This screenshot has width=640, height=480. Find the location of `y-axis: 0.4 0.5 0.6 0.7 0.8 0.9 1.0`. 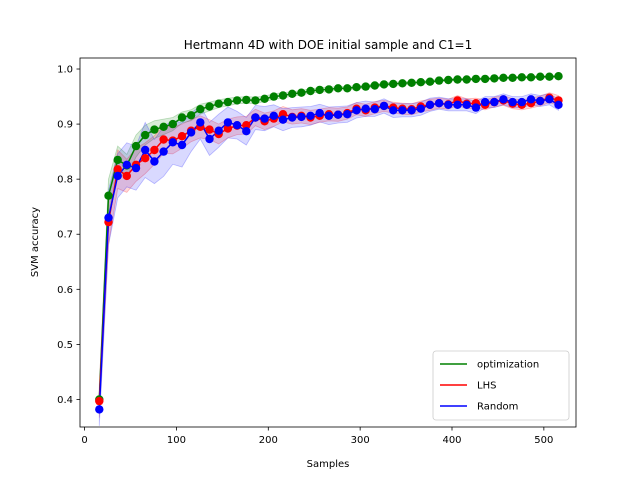

y-axis: 0.4 0.5 0.6 0.7 0.8 0.9 1.0 is located at coordinates (68, 235).